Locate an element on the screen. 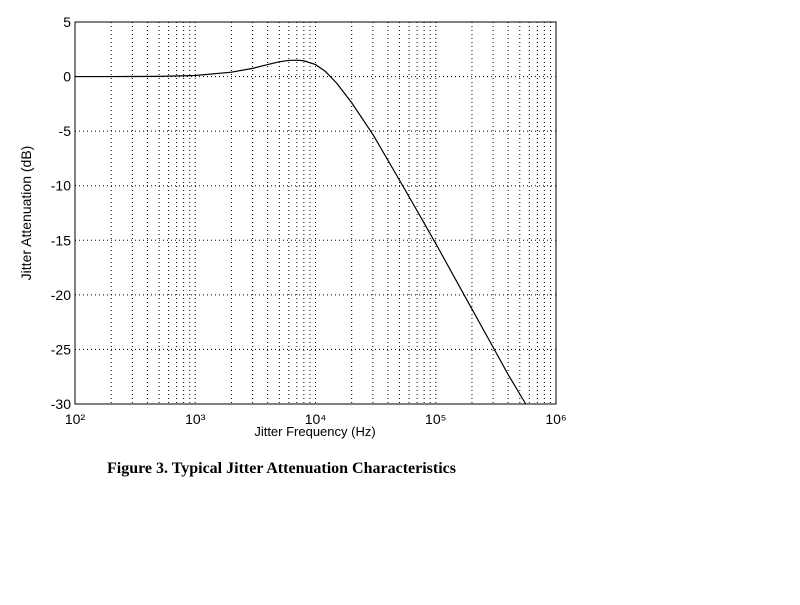 Image resolution: width=800 pixels, height=605 pixels. y-tick-label: -10 is located at coordinates (61, 186).